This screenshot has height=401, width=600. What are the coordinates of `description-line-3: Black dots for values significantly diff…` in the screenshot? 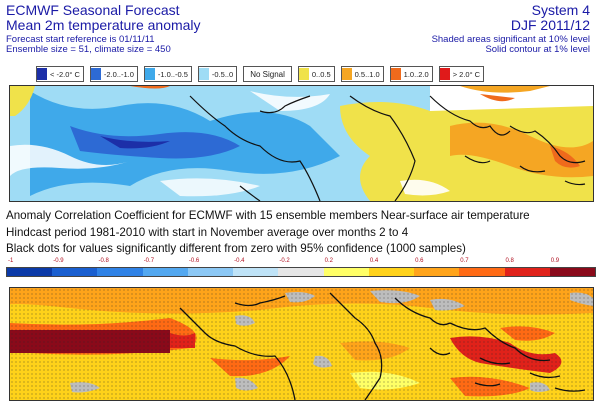 It's located at (236, 248).